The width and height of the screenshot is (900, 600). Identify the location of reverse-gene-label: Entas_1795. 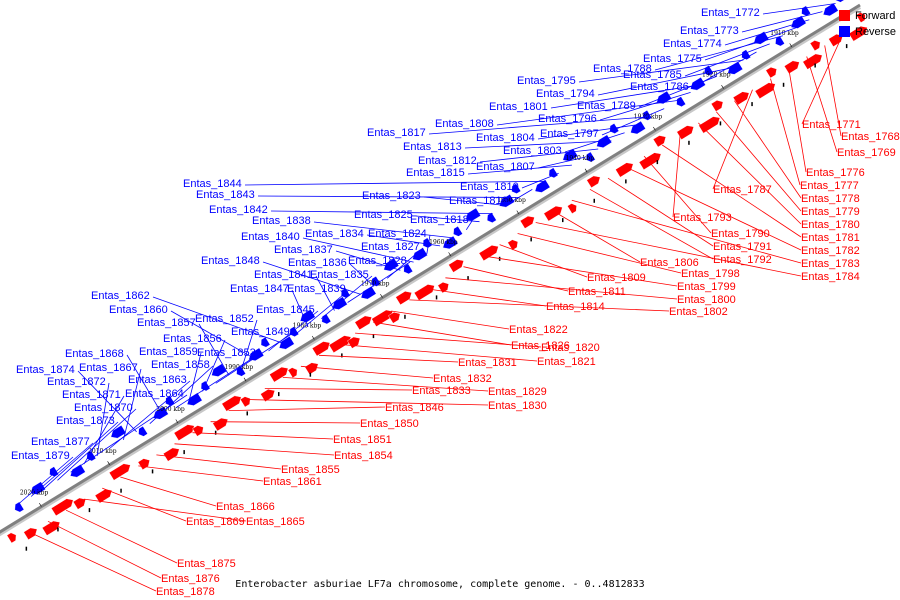
(546, 81).